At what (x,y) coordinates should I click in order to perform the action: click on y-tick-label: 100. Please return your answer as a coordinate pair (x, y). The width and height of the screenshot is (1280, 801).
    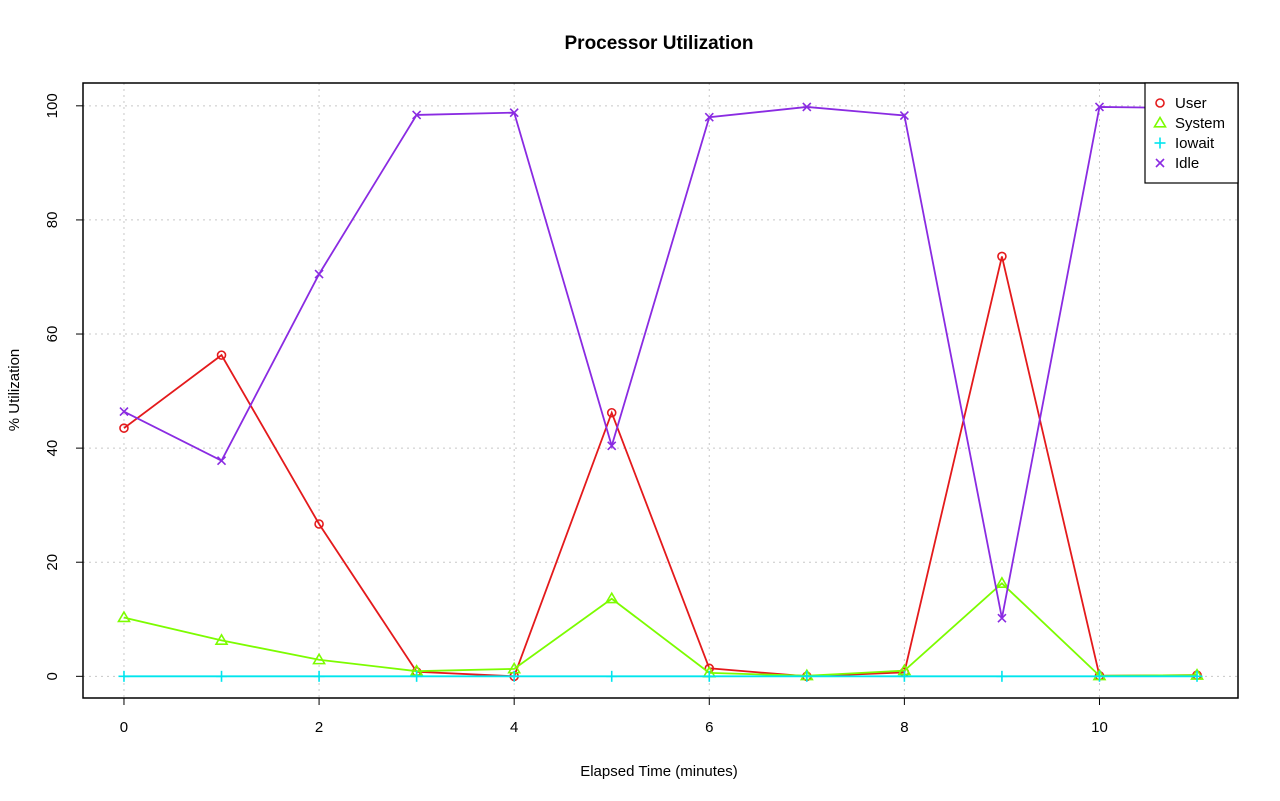
    Looking at the image, I should click on (52, 105).